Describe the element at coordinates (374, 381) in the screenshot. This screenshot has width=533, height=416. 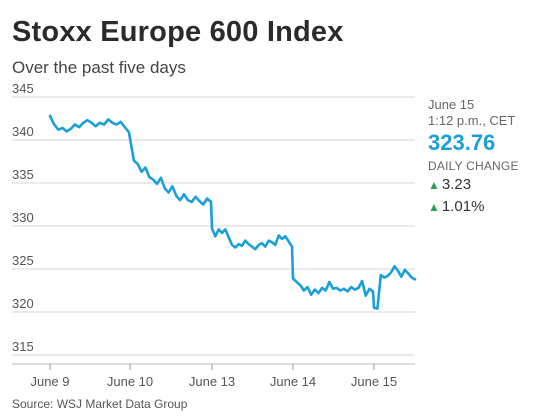
I see `x-tick-label: June 15` at that location.